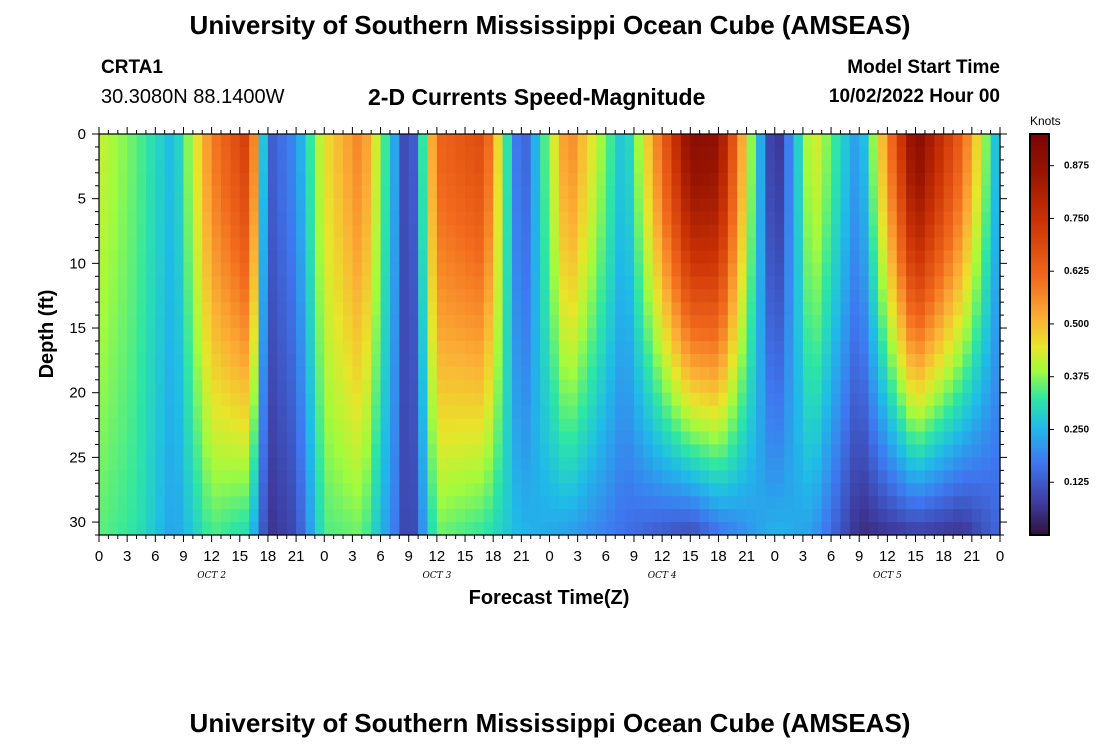 The image size is (1100, 750). I want to click on x-tick-label: 9, so click(183, 556).